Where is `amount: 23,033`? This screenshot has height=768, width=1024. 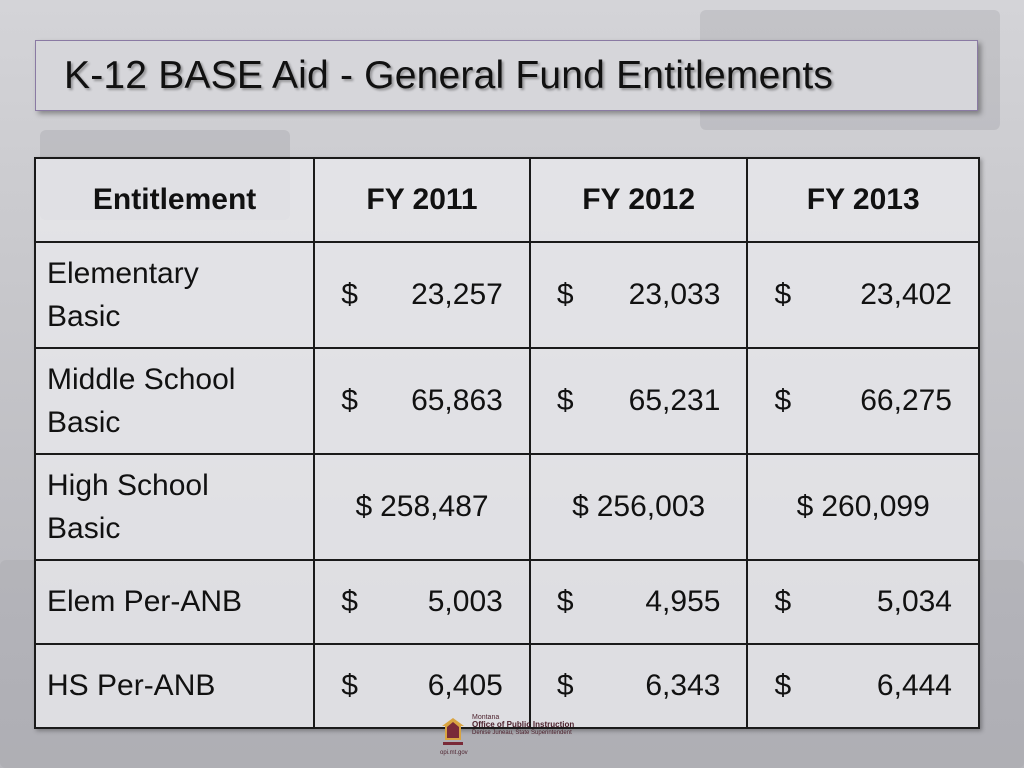 amount: 23,033 is located at coordinates (674, 294).